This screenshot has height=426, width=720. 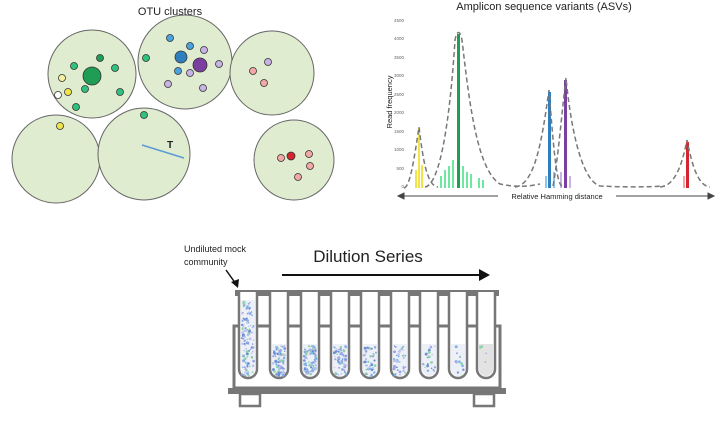 What do you see at coordinates (402, 186) in the screenshot?
I see `asv-ytick: 0` at bounding box center [402, 186].